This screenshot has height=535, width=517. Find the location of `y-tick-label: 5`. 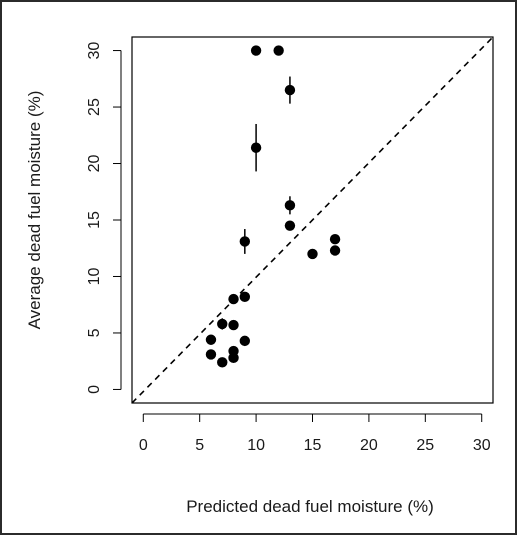

y-tick-label: 5 is located at coordinates (94, 332).